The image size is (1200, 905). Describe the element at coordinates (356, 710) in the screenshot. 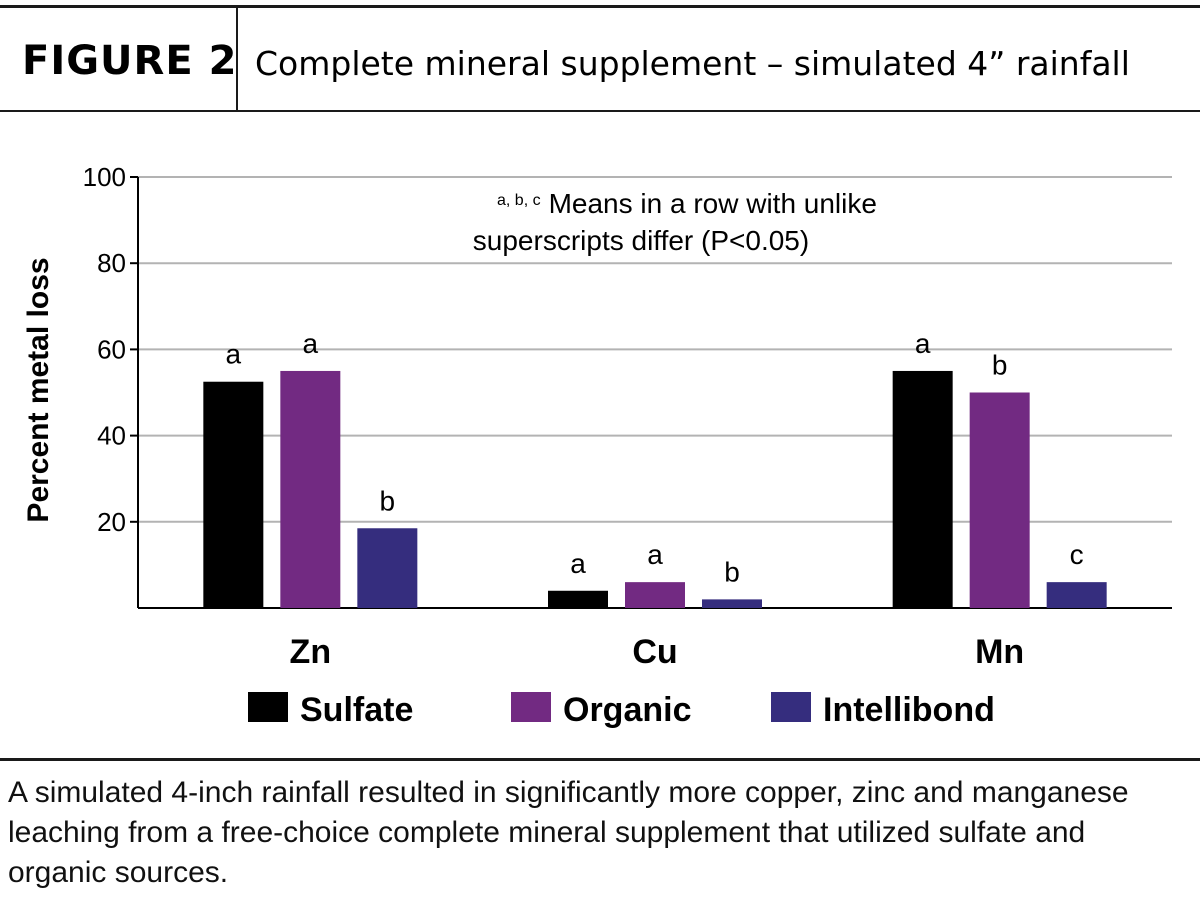

I see `legend-label-sulfate: Sulfate` at that location.